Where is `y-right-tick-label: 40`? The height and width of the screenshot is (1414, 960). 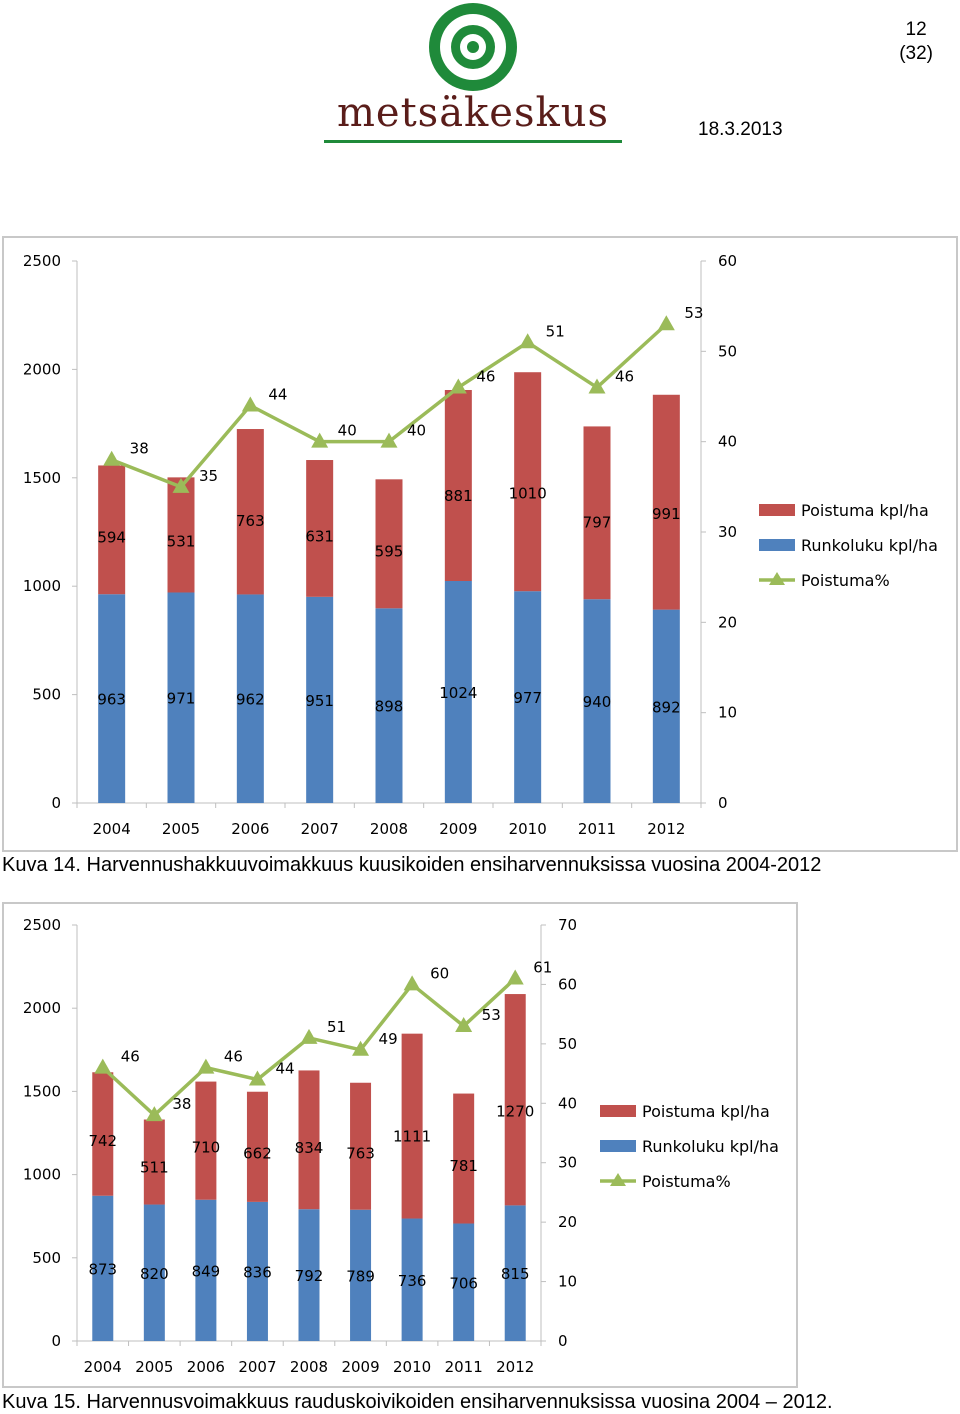
y-right-tick-label: 40 is located at coordinates (727, 442).